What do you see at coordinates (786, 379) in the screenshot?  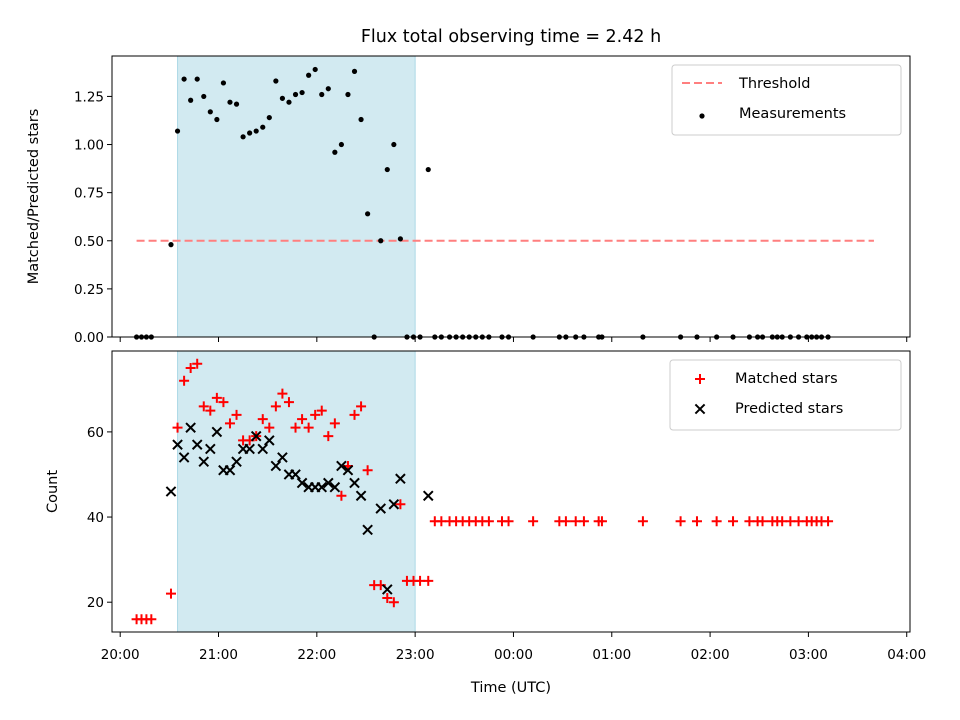 I see `legend-label: Matched stars` at bounding box center [786, 379].